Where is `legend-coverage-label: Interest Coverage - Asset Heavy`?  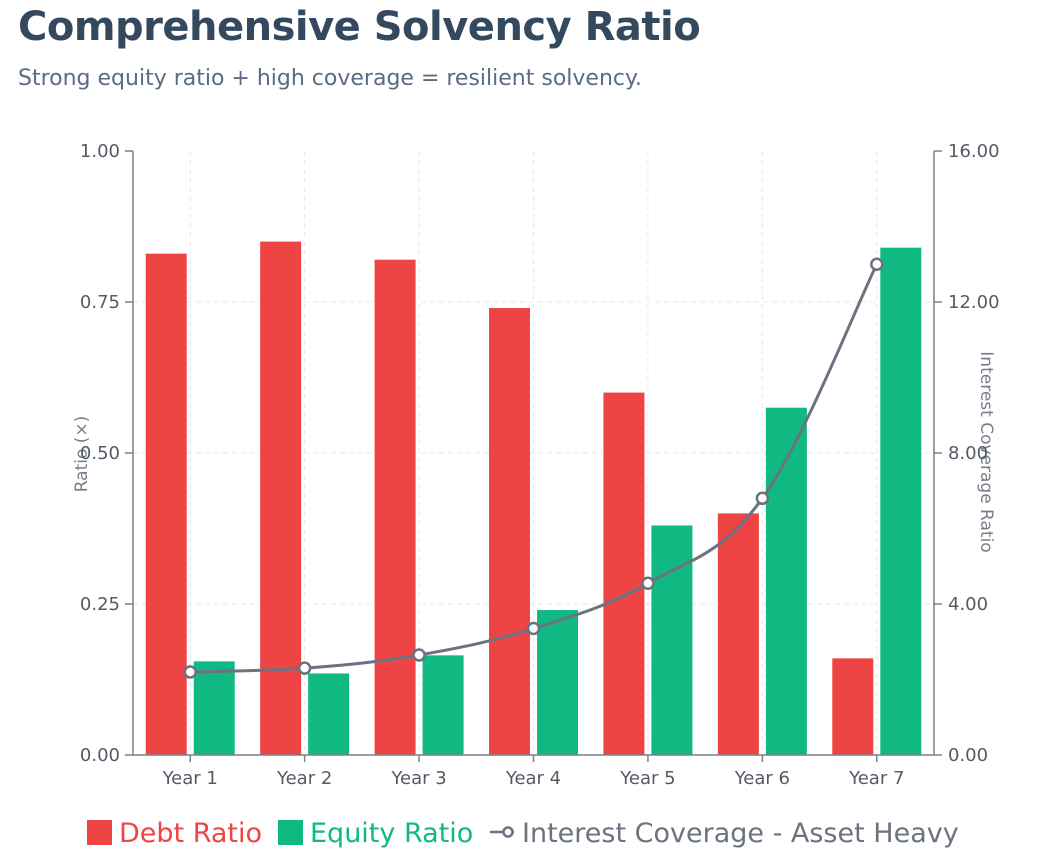 legend-coverage-label: Interest Coverage - Asset Heavy is located at coordinates (740, 833).